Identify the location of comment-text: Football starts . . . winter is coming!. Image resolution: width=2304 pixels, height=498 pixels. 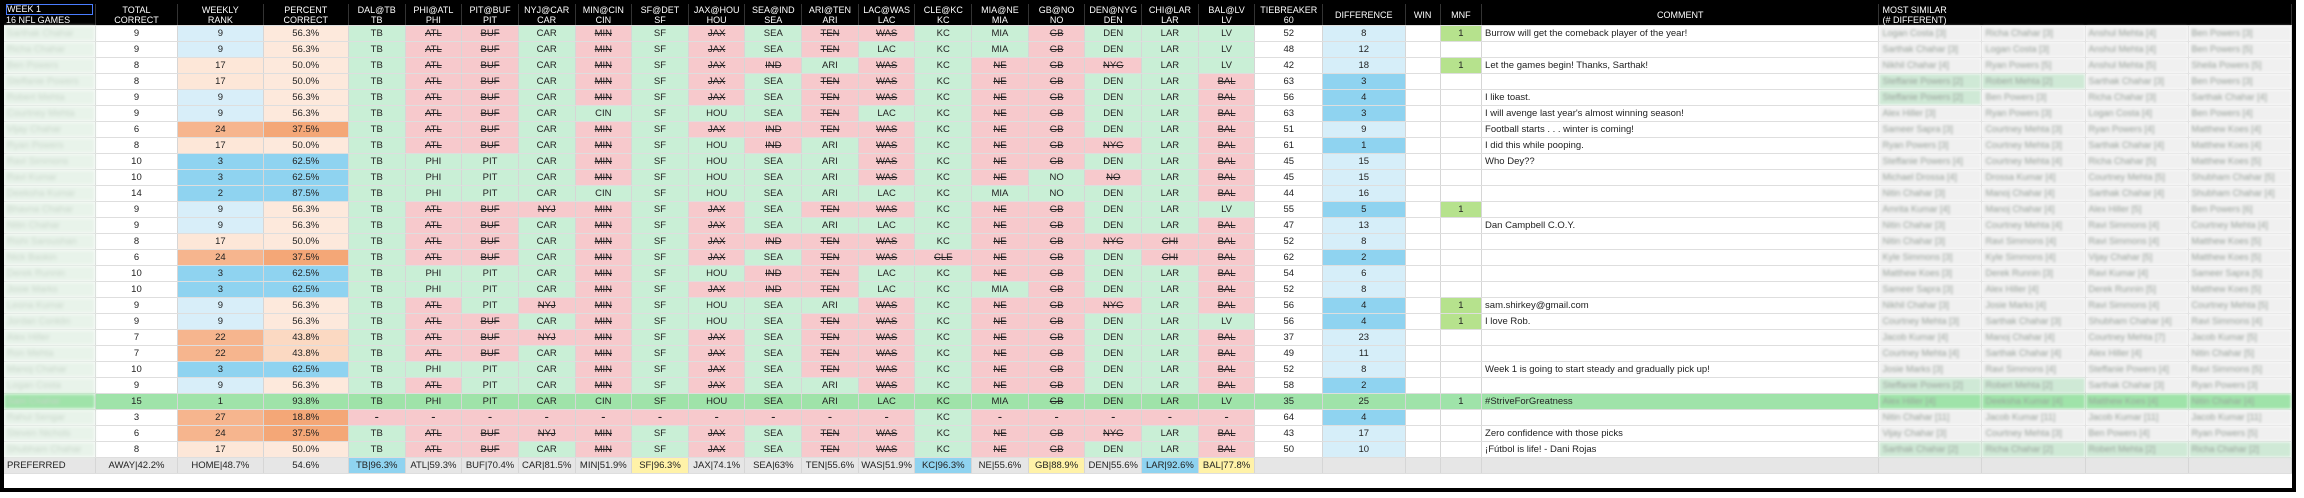
(1680, 129).